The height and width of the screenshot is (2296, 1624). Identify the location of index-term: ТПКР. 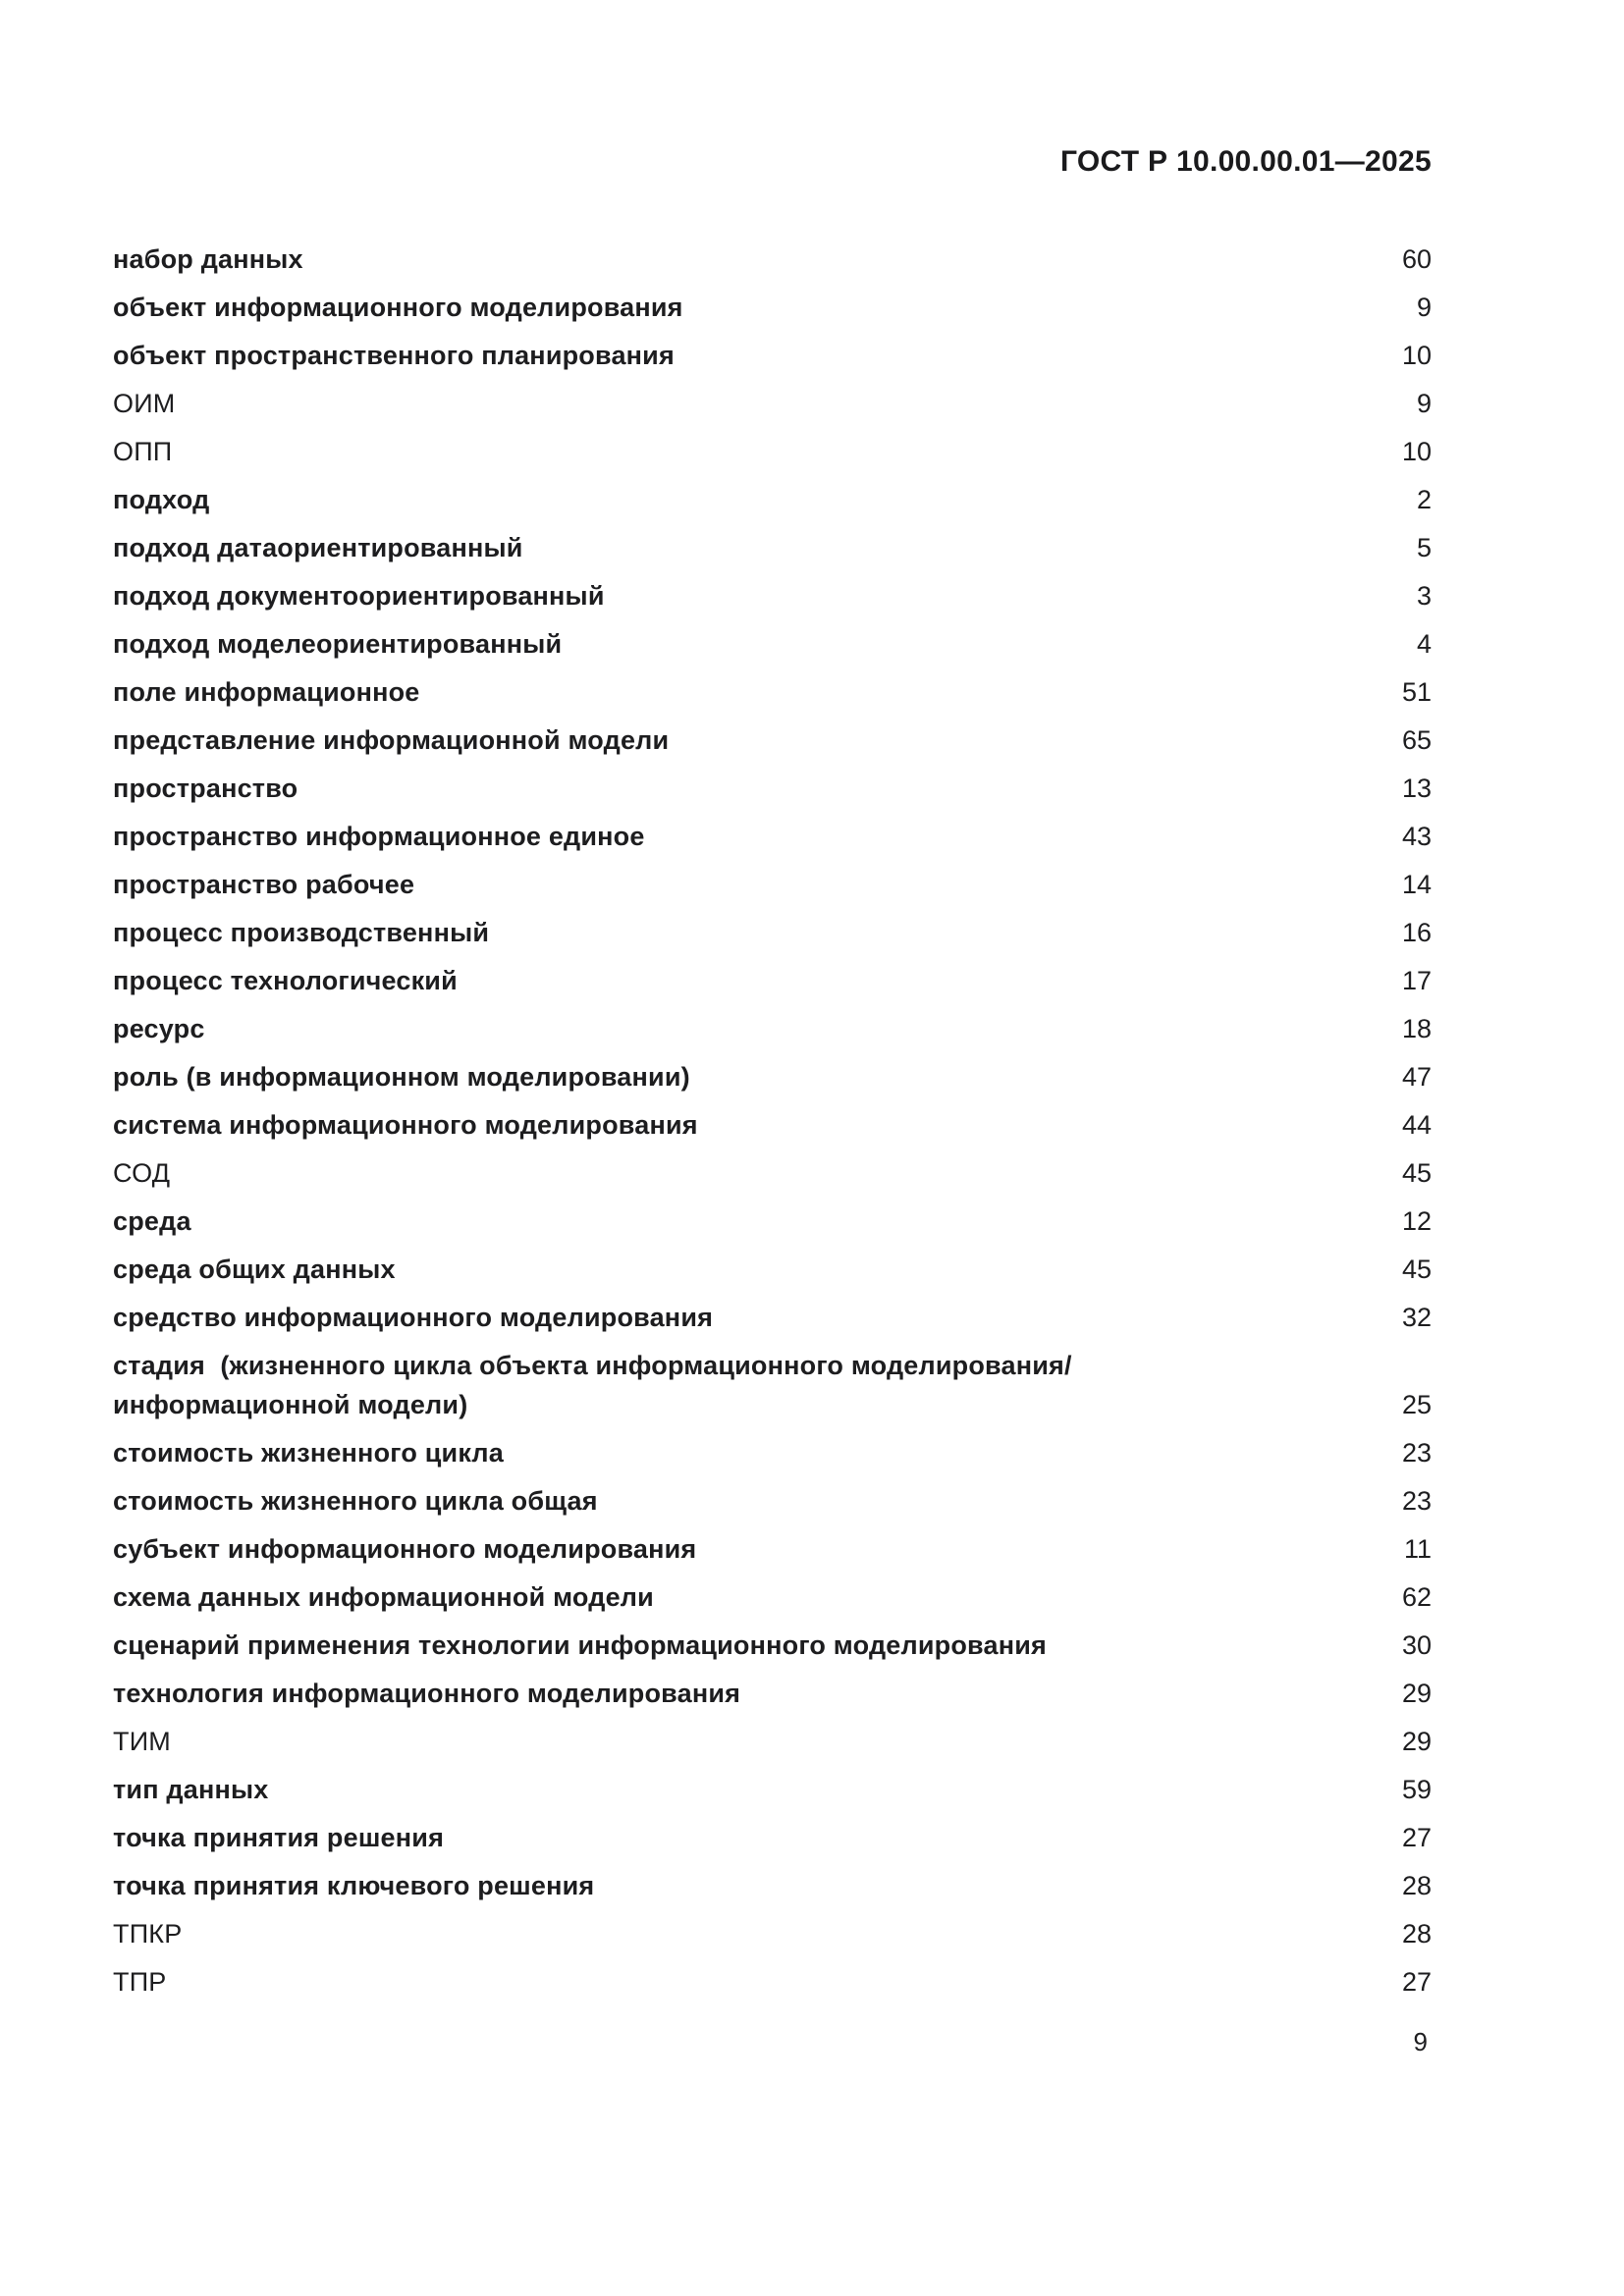
(148, 1934).